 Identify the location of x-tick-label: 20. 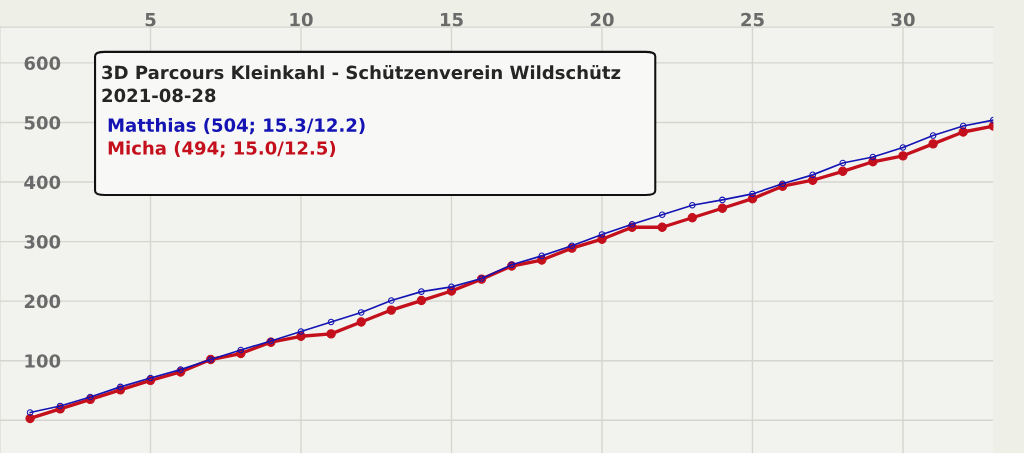
(602, 19).